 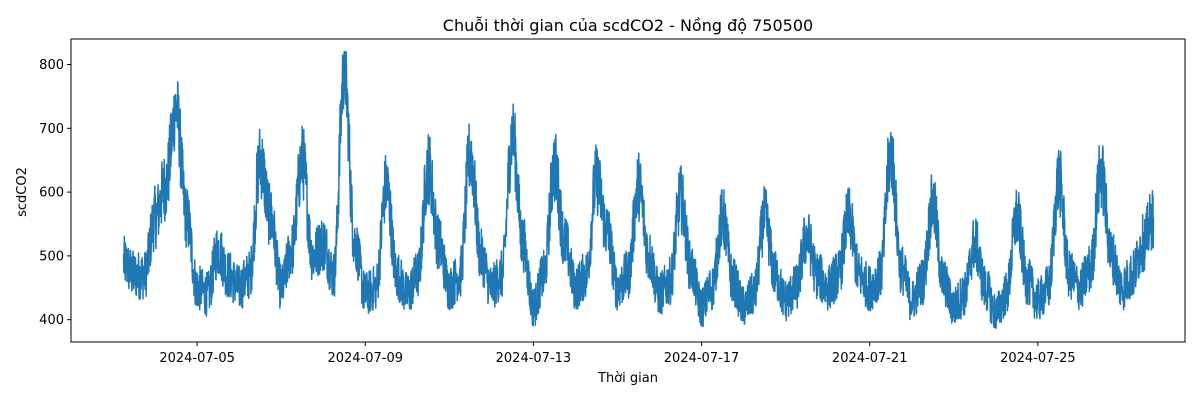 I want to click on y-tick-label: 500, so click(x=51, y=256).